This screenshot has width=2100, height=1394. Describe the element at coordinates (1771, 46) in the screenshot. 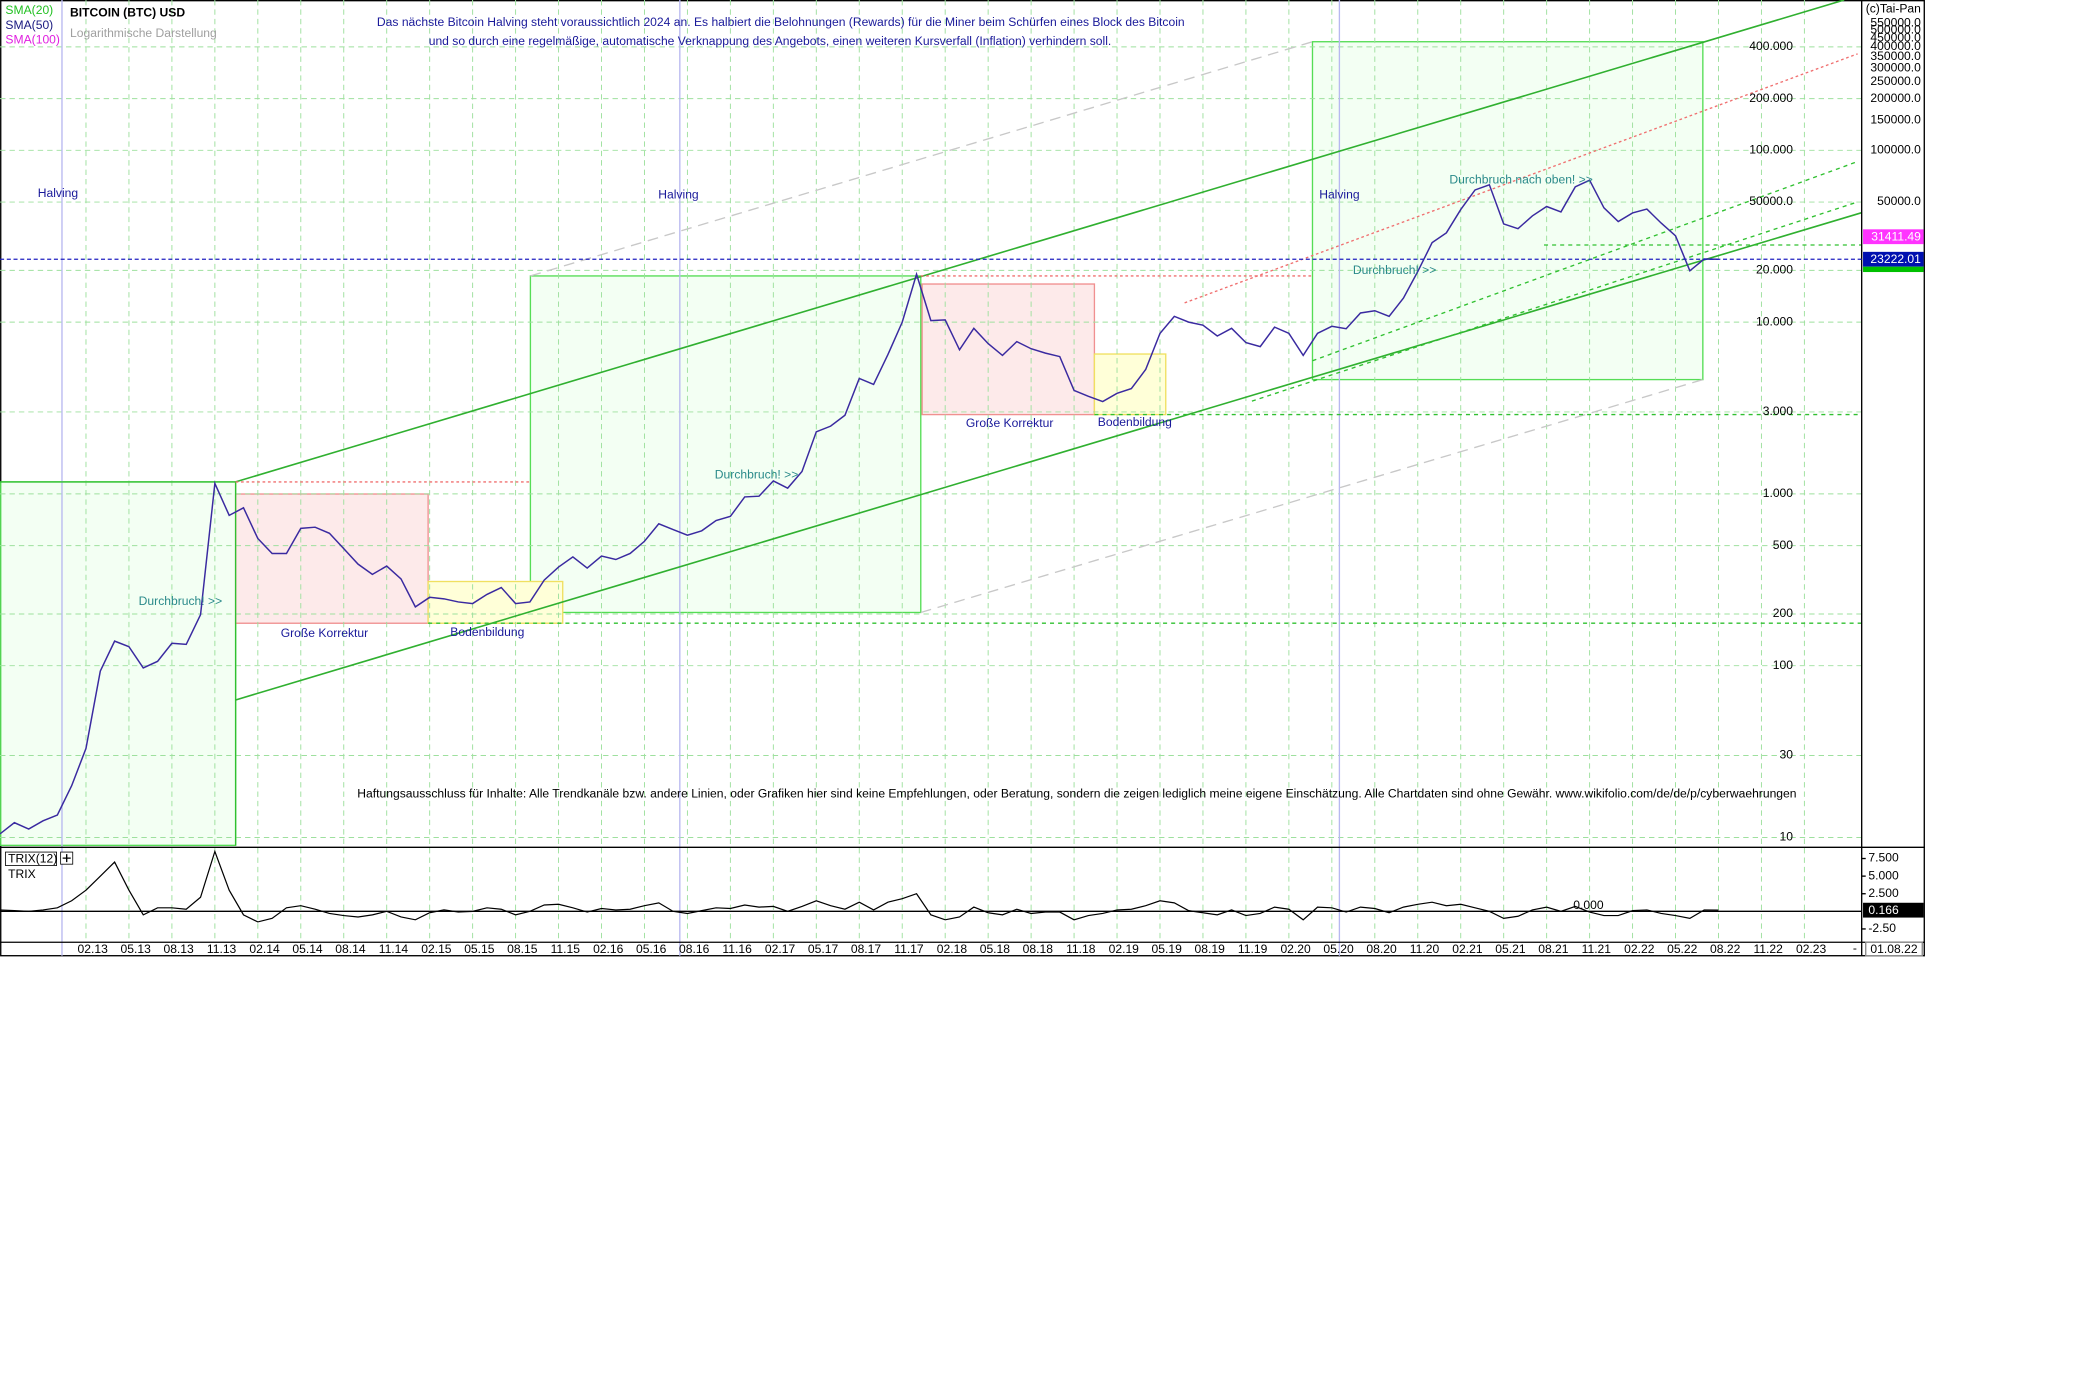

I see `y-tick-label: 400.000` at that location.